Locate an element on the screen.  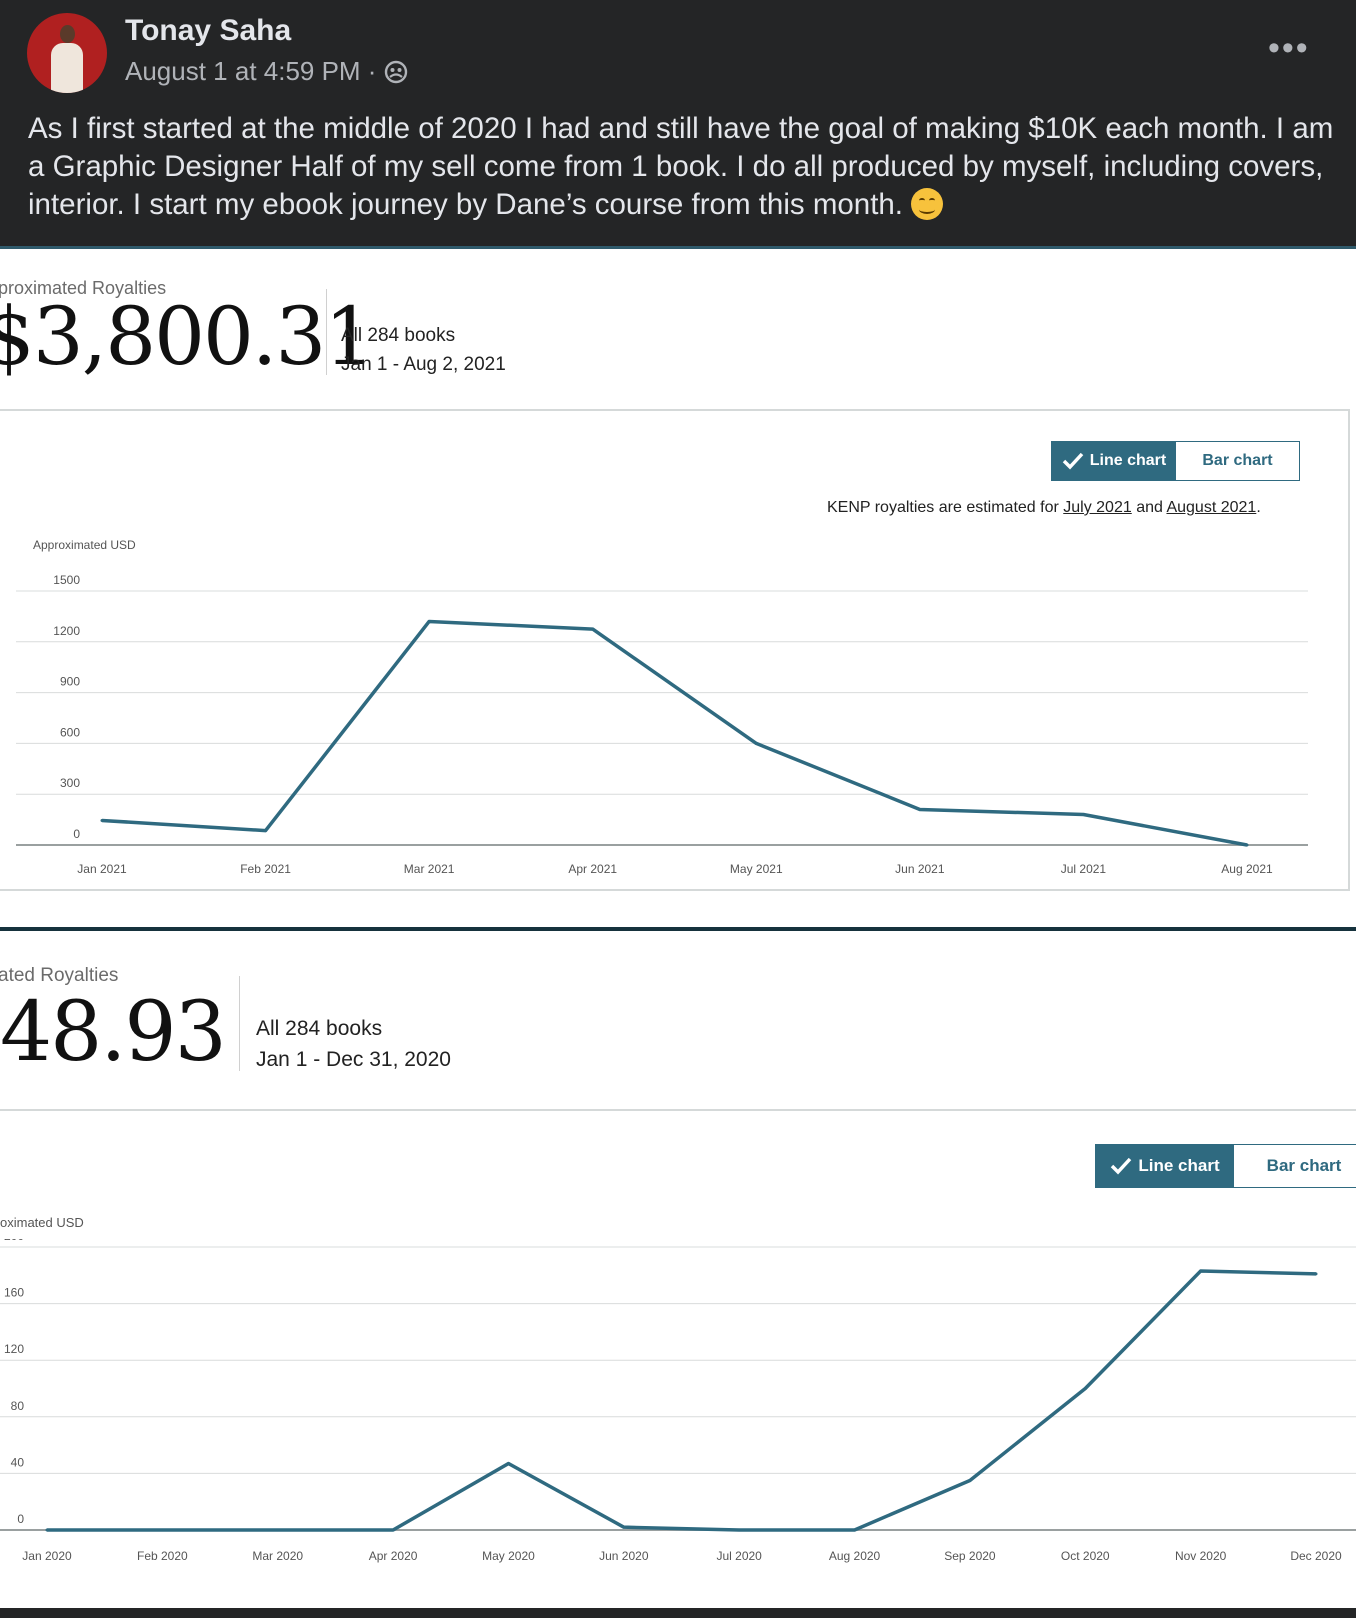
royalties-label: ated Royalties is located at coordinates (59, 975).